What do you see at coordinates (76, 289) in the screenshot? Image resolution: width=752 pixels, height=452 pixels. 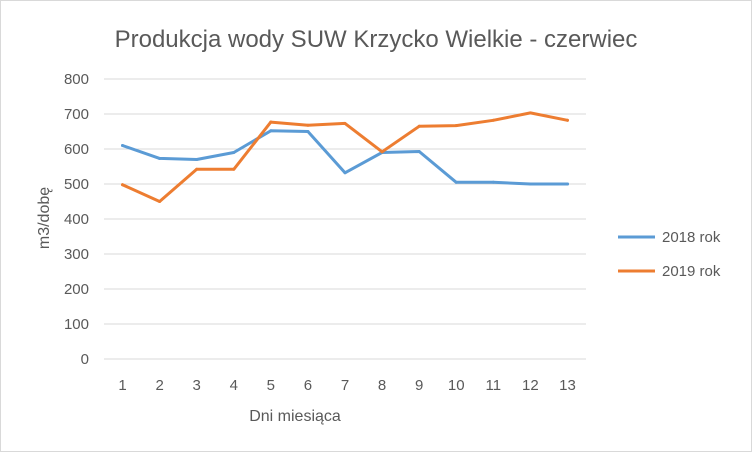 I see `y-tick-label: 200` at bounding box center [76, 289].